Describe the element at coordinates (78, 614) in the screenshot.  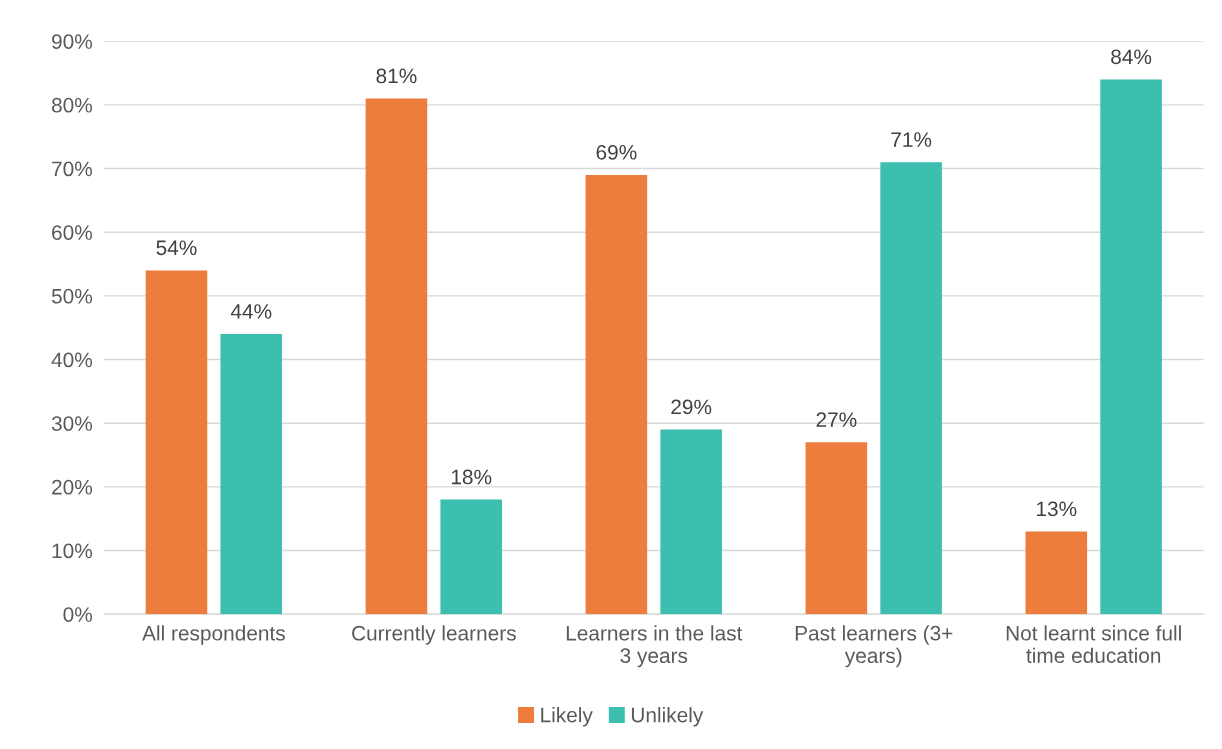
I see `y-tick-label: 0%` at that location.